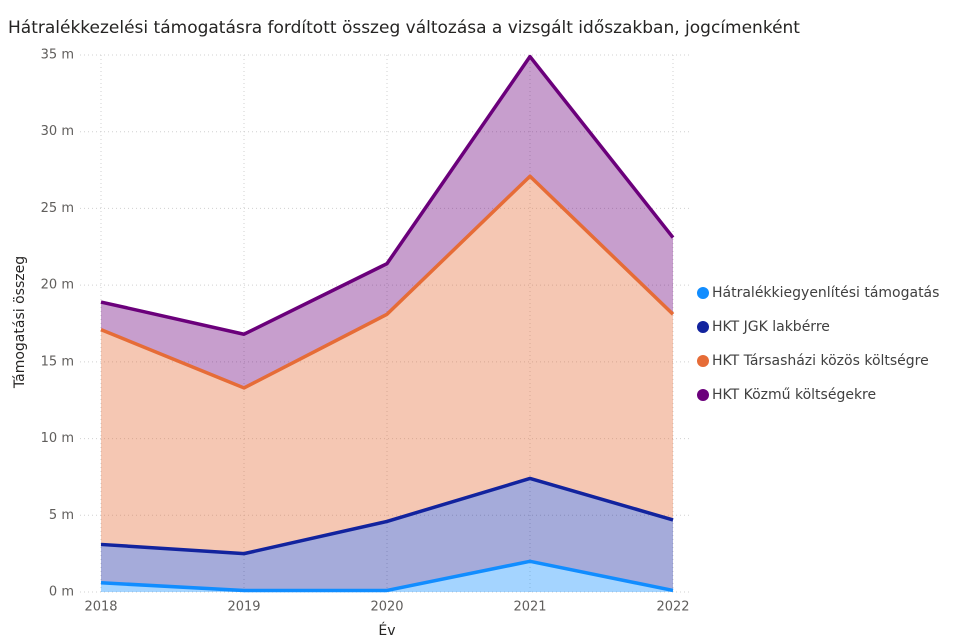 The height and width of the screenshot is (639, 962). Describe the element at coordinates (386, 607) in the screenshot. I see `x-tick-label: 2020` at that location.